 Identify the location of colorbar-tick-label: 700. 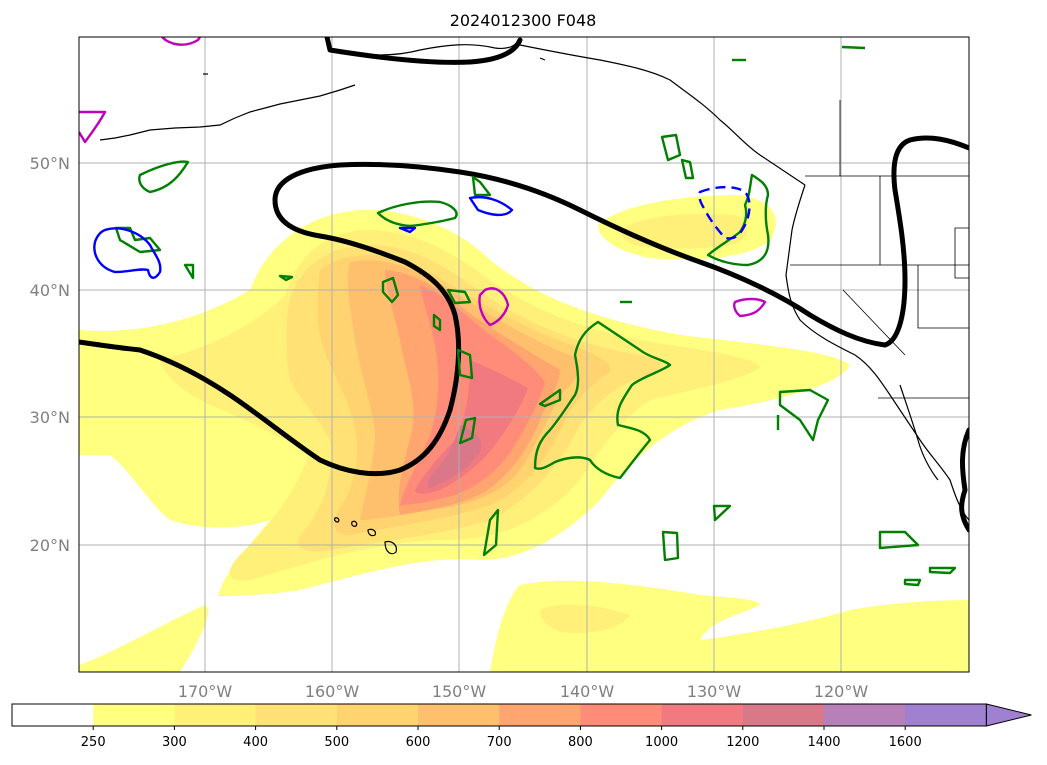
(499, 742).